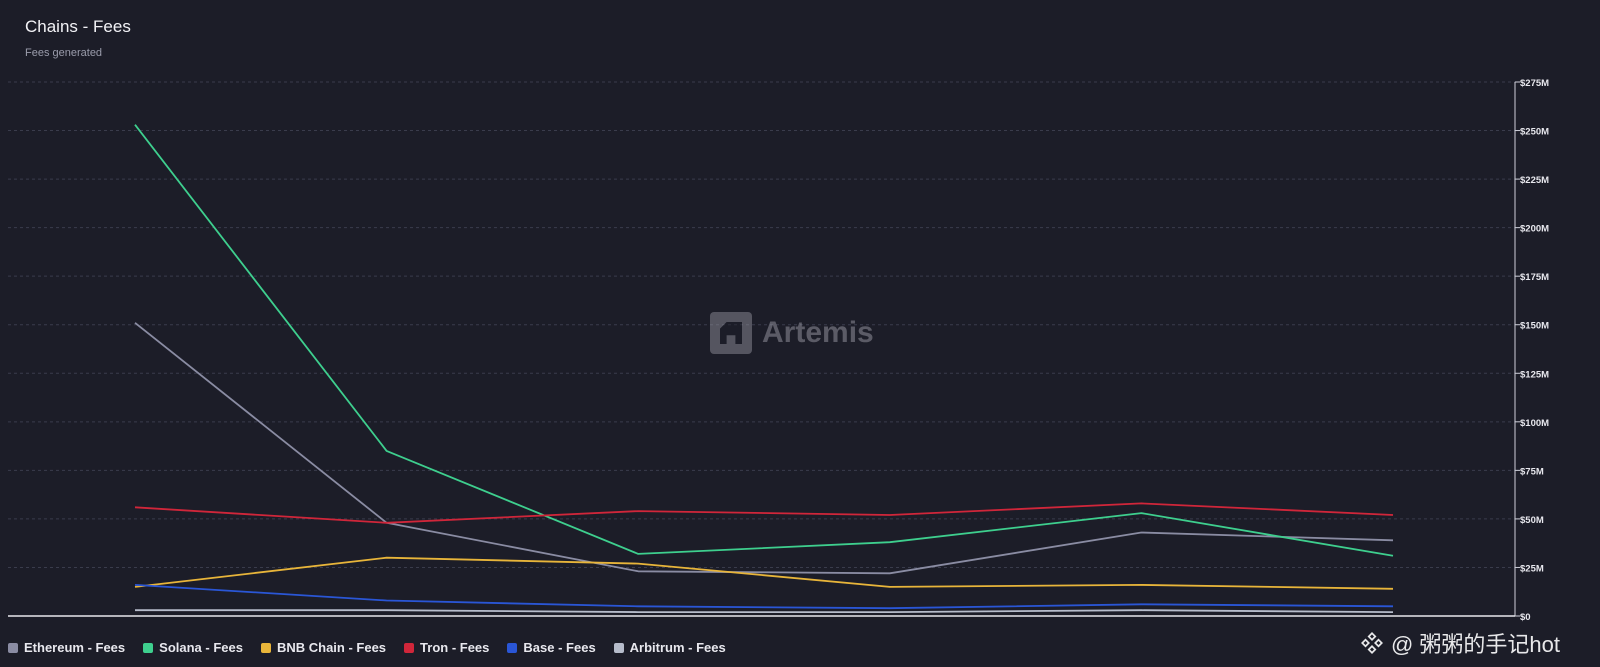 The image size is (1600, 667). Describe the element at coordinates (764, 597) in the screenshot. I see `series-line-base-fees` at that location.